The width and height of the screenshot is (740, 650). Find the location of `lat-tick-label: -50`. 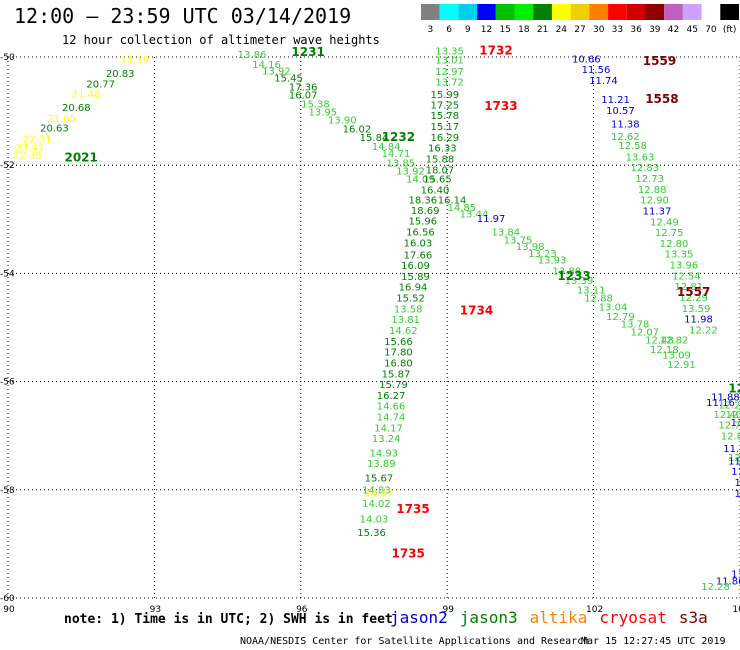

lat-tick-label: -50 is located at coordinates (7, 58).